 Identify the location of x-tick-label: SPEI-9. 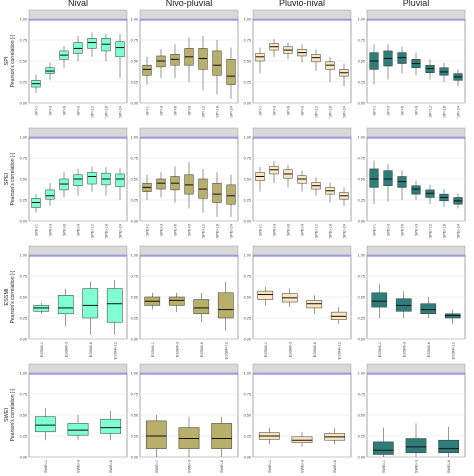
(417, 230).